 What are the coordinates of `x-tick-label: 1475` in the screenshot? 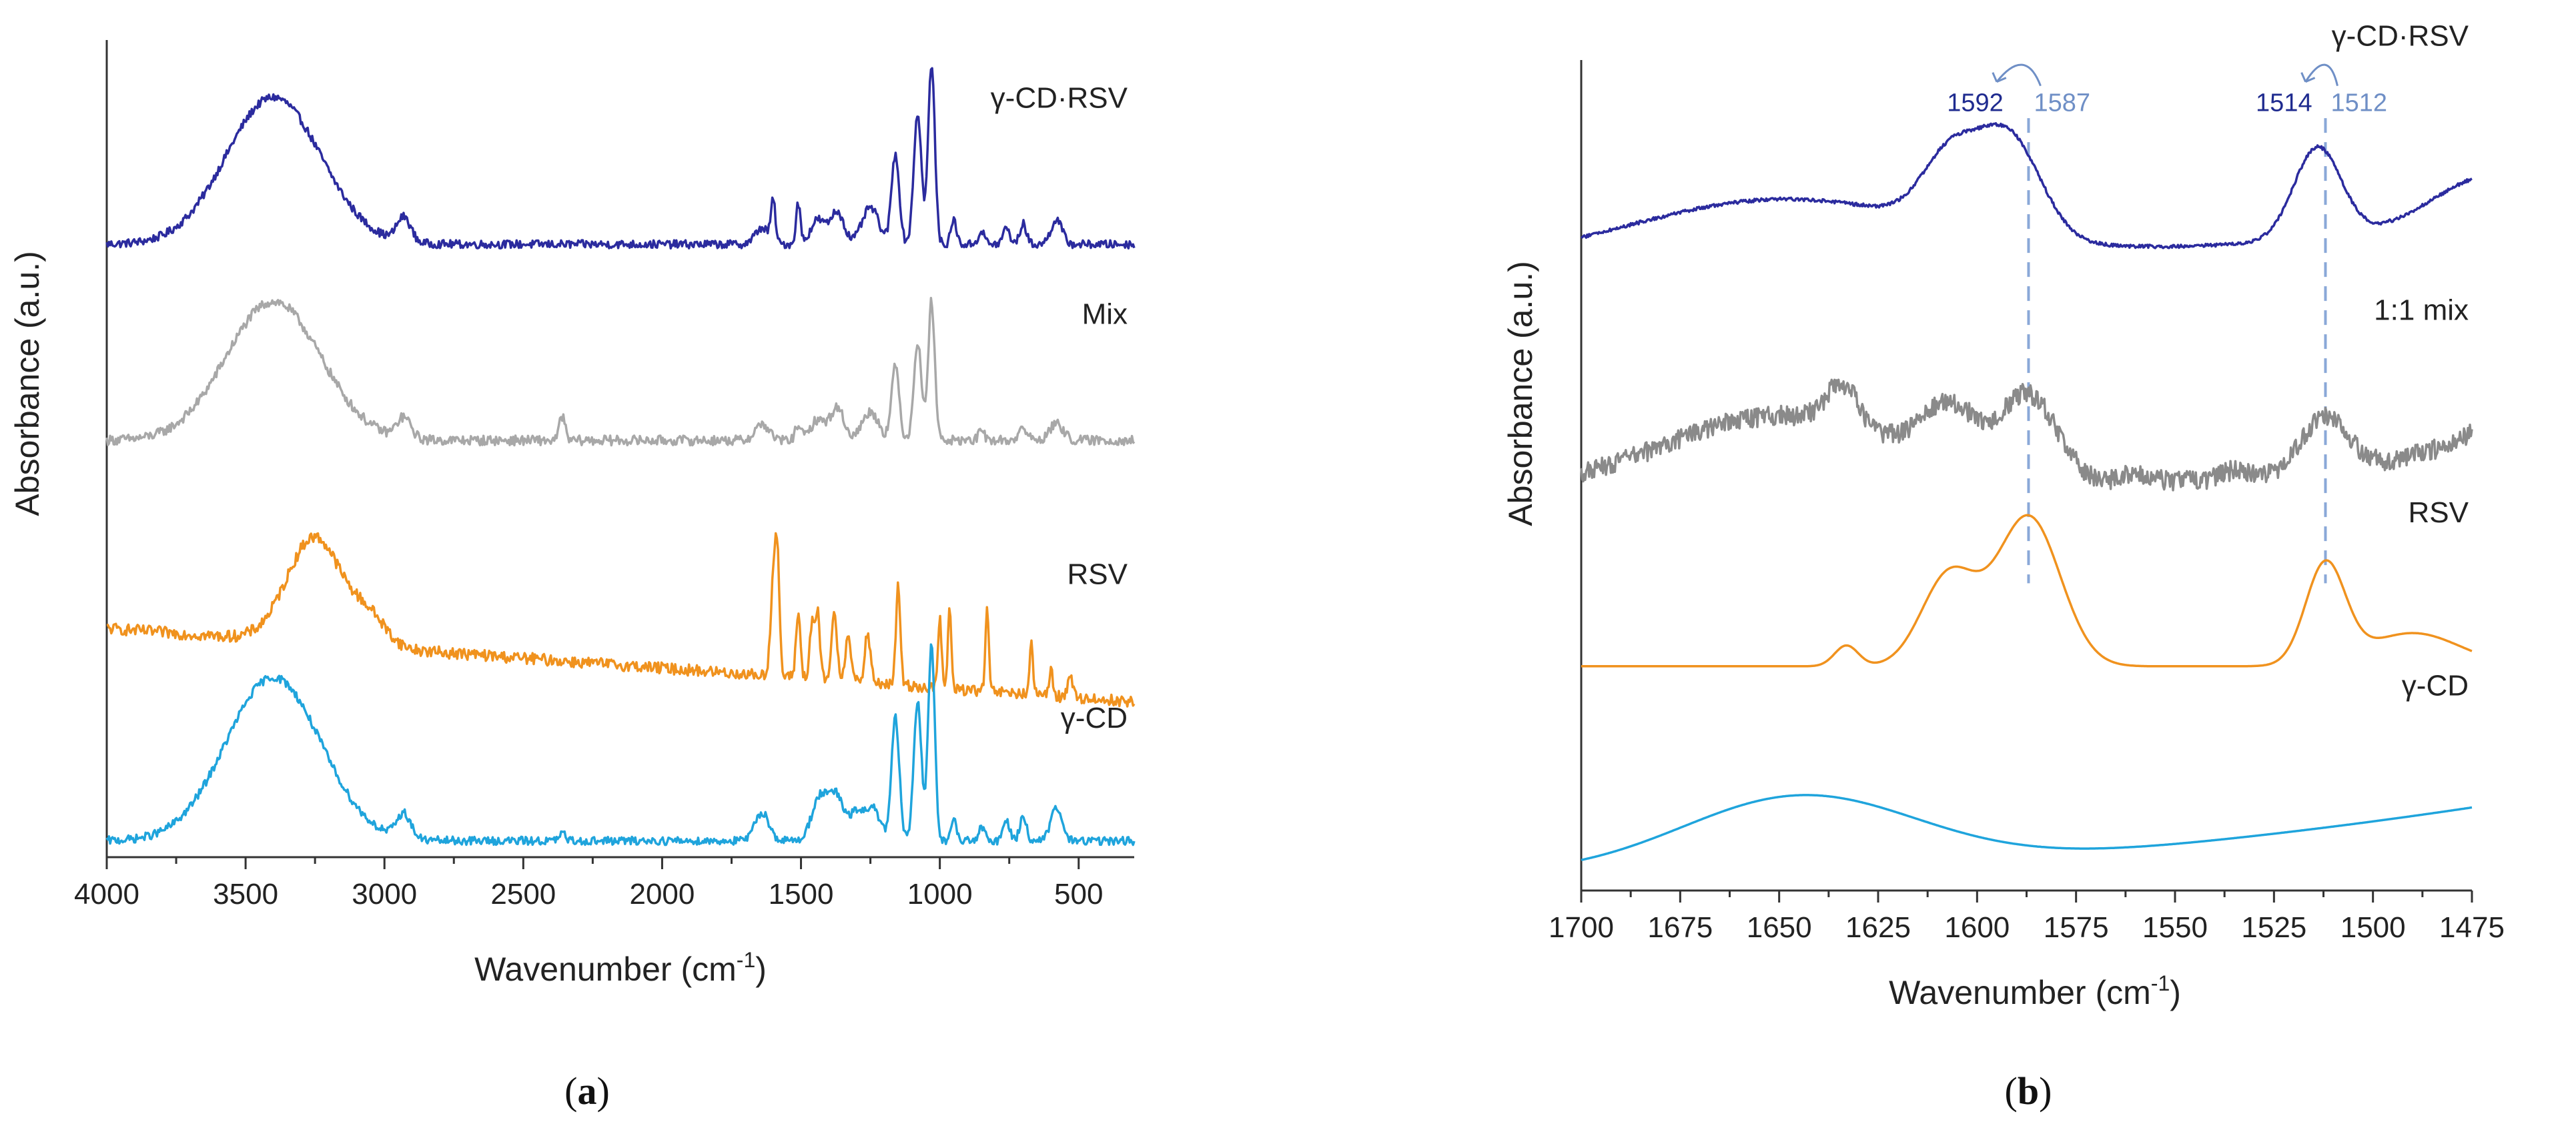 It's located at (2472, 927).